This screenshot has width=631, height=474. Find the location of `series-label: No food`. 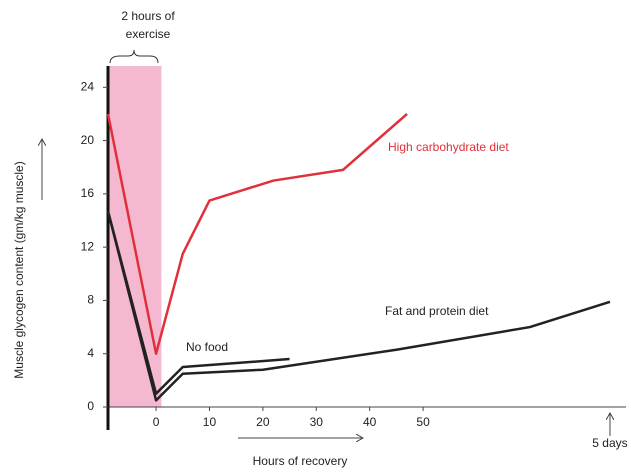

series-label: No food is located at coordinates (207, 347).